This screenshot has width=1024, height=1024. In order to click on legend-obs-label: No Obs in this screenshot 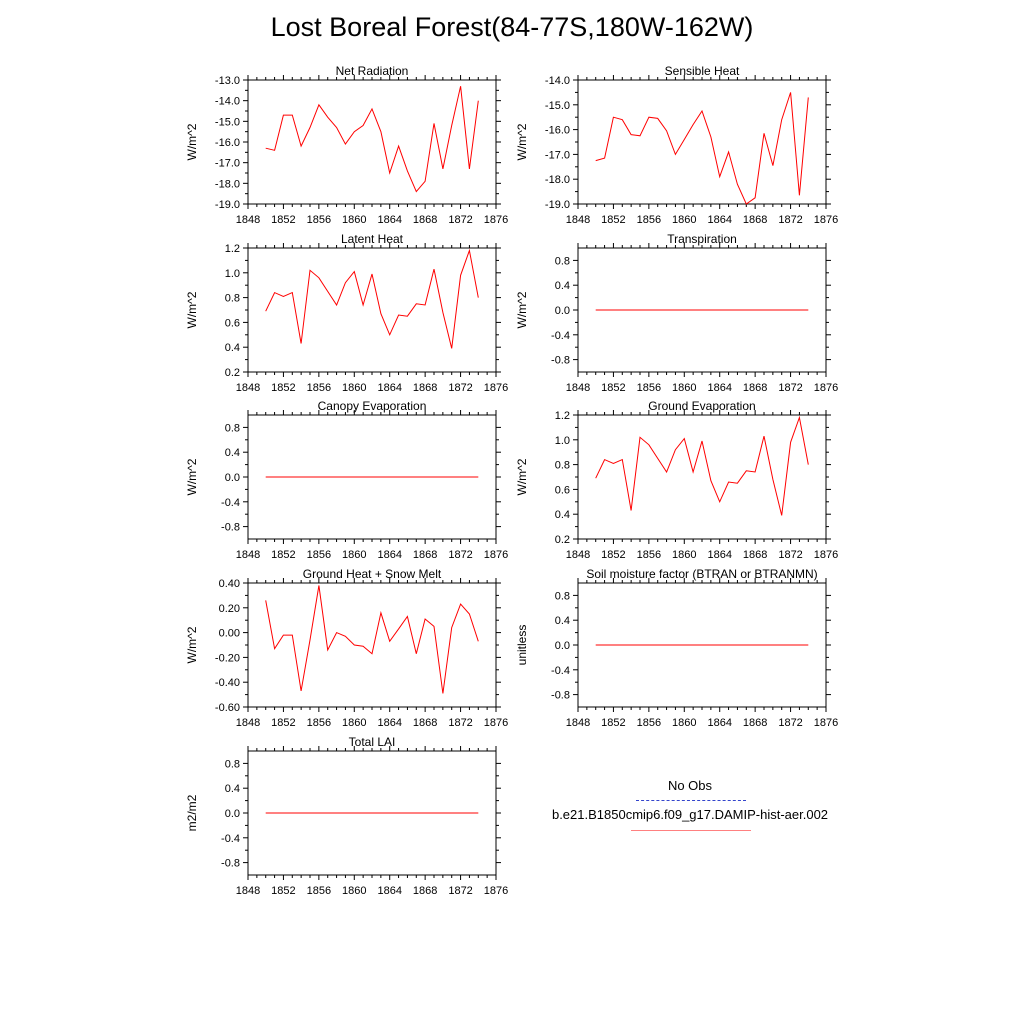, I will do `click(690, 785)`.